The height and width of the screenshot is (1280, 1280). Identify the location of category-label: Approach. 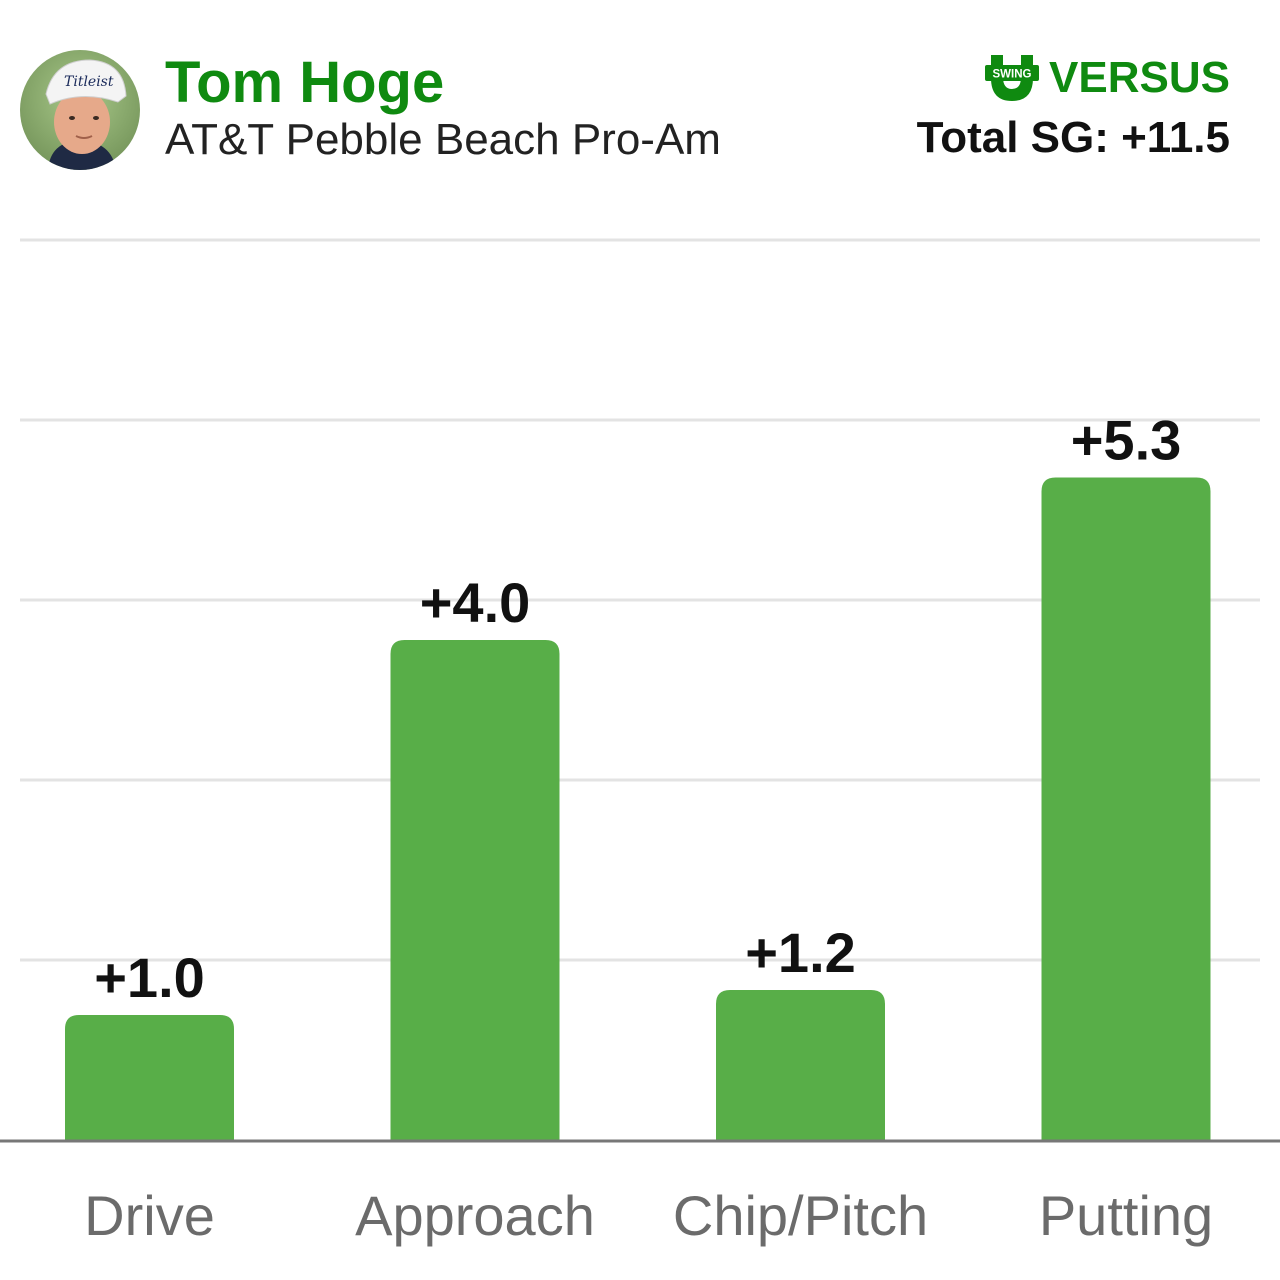
(475, 1215).